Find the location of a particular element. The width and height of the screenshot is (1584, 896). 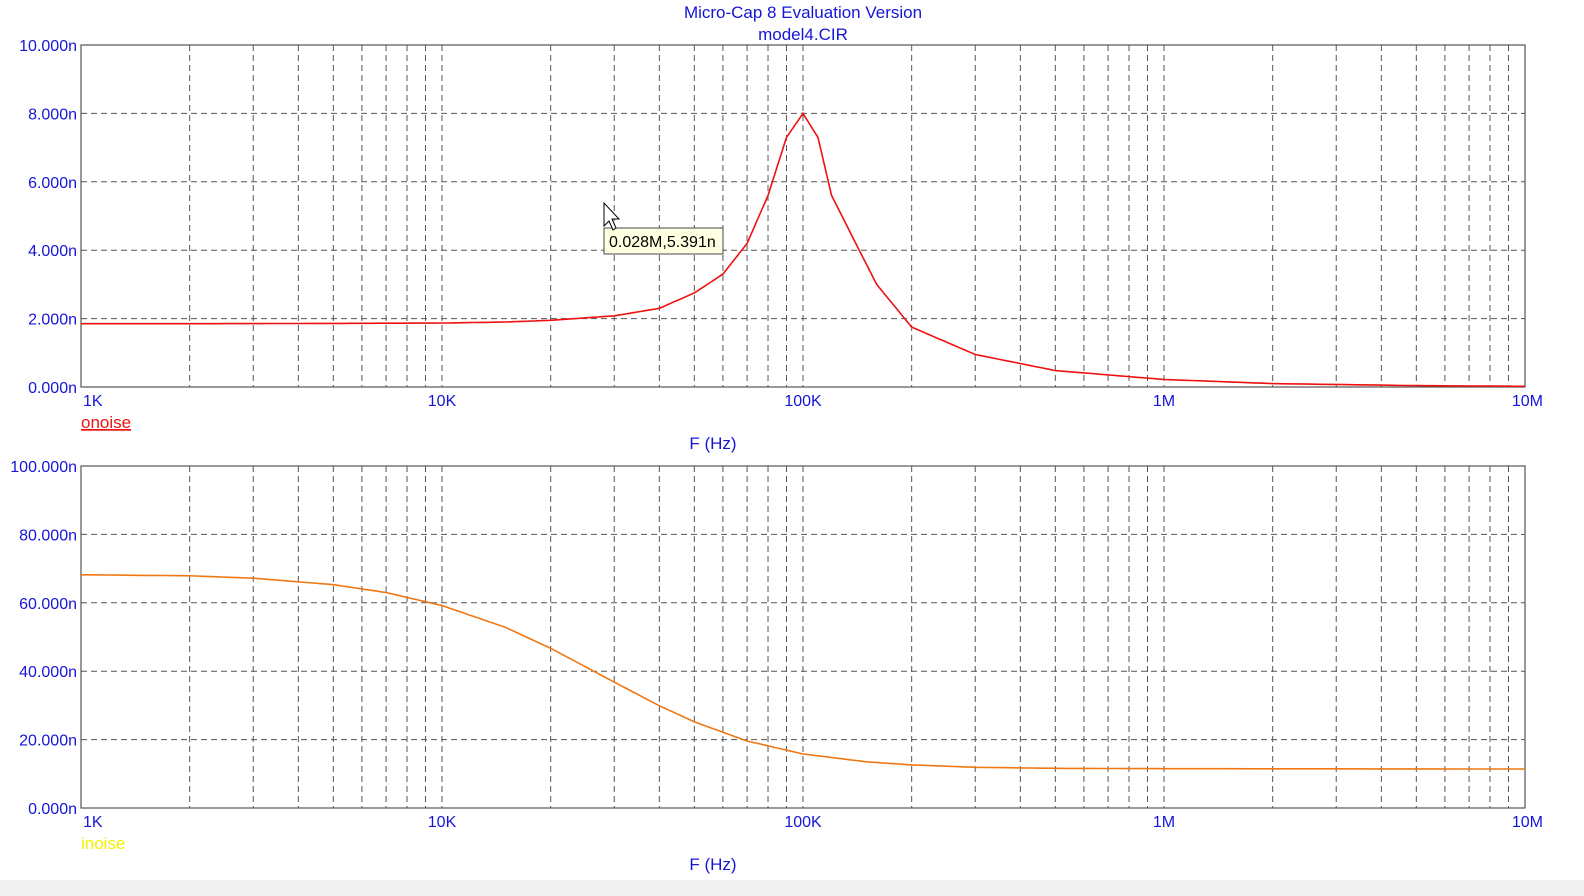

y-tick-label: 60.000n is located at coordinates (48, 604).